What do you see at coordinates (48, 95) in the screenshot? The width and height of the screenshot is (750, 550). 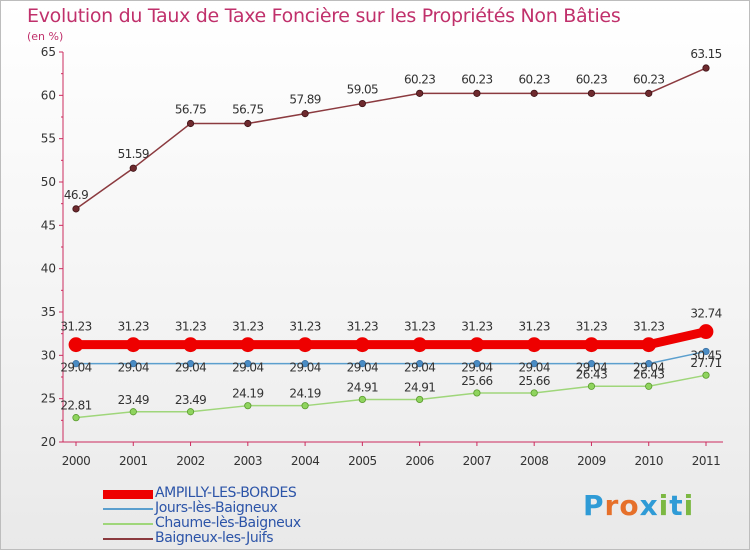 I see `y-tick-label: 60` at bounding box center [48, 95].